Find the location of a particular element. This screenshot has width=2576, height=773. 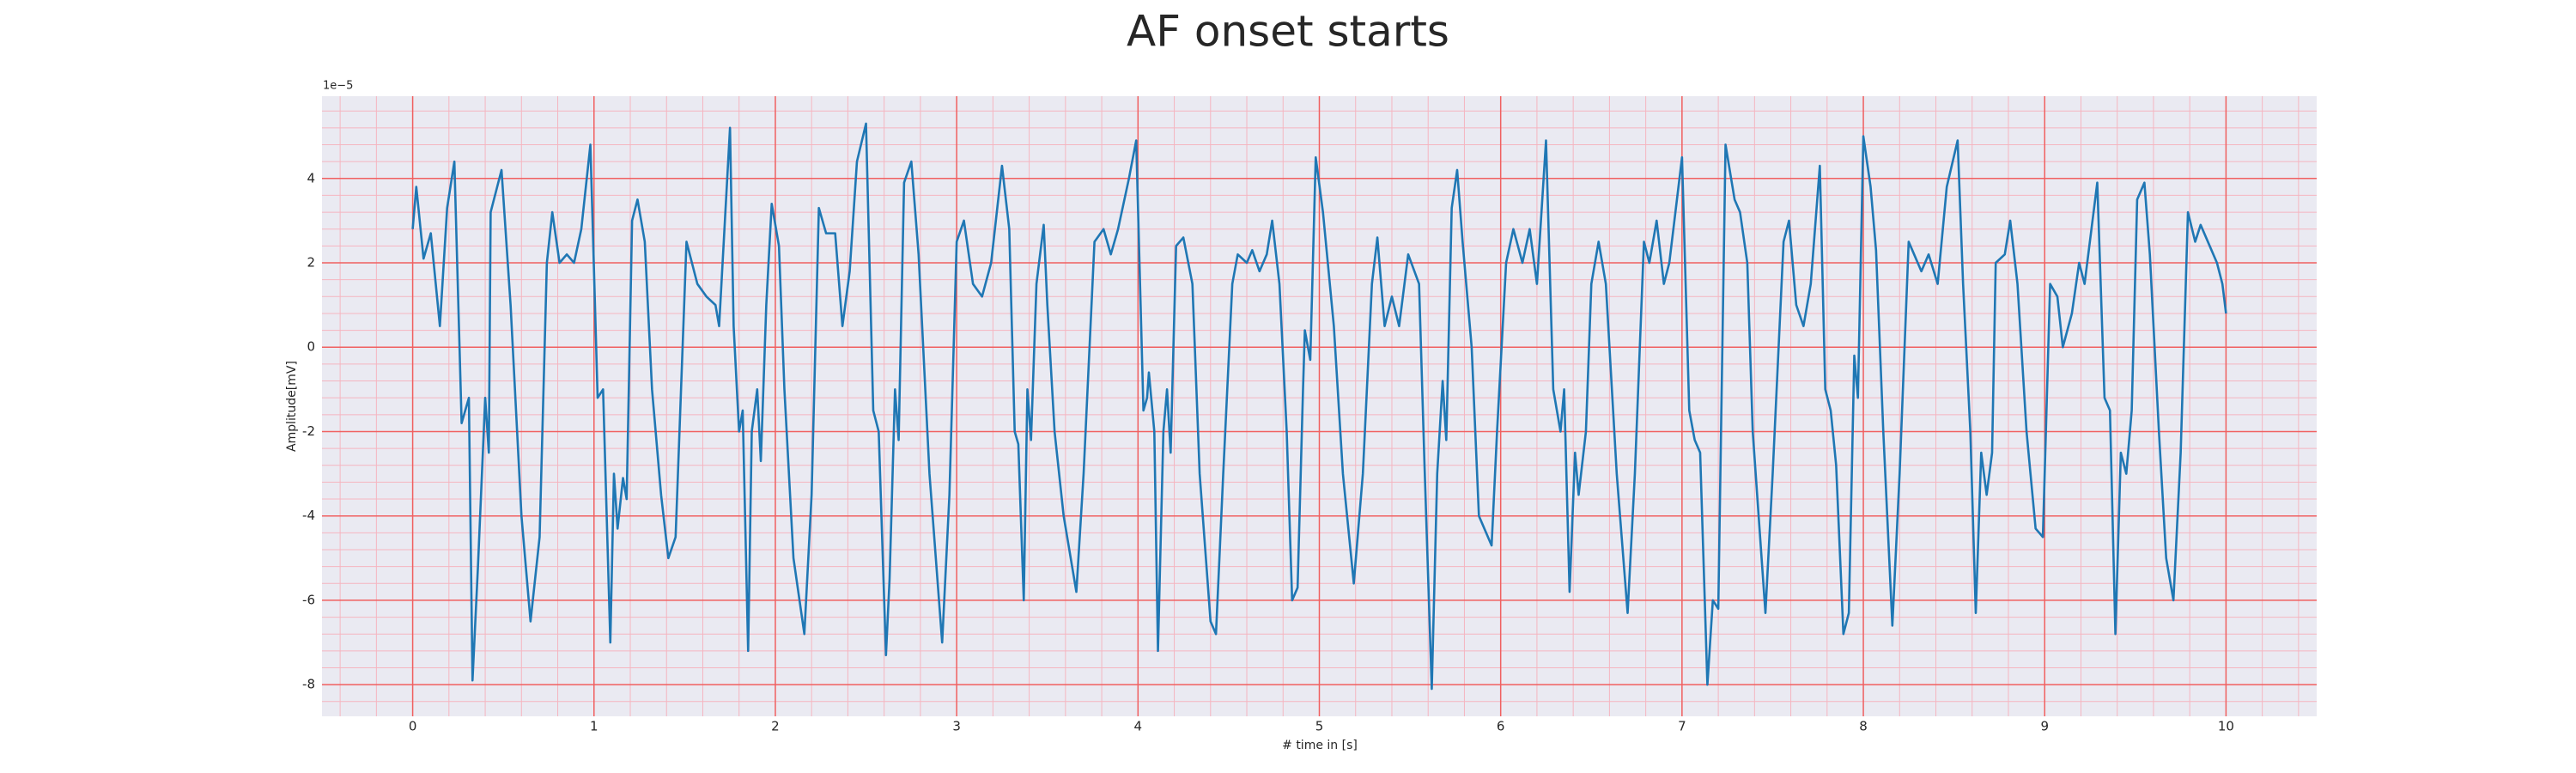

x-tick-label: 1 is located at coordinates (594, 726).